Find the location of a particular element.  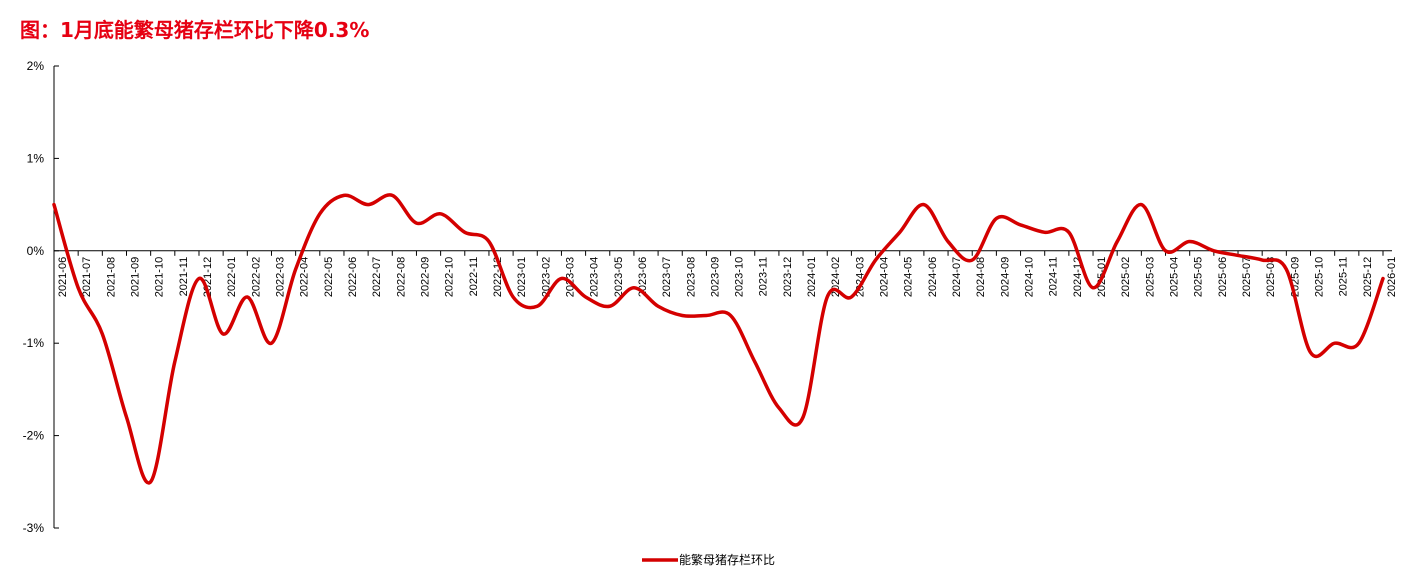

x-tick-label: 2025-10 is located at coordinates (1320, 277).